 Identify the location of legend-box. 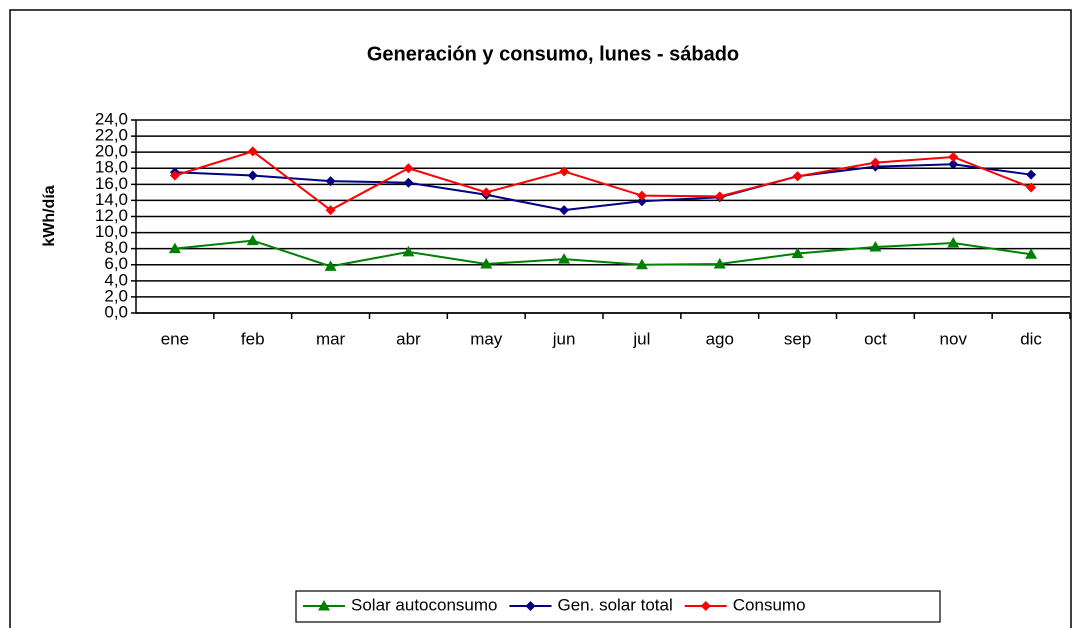
(618, 606).